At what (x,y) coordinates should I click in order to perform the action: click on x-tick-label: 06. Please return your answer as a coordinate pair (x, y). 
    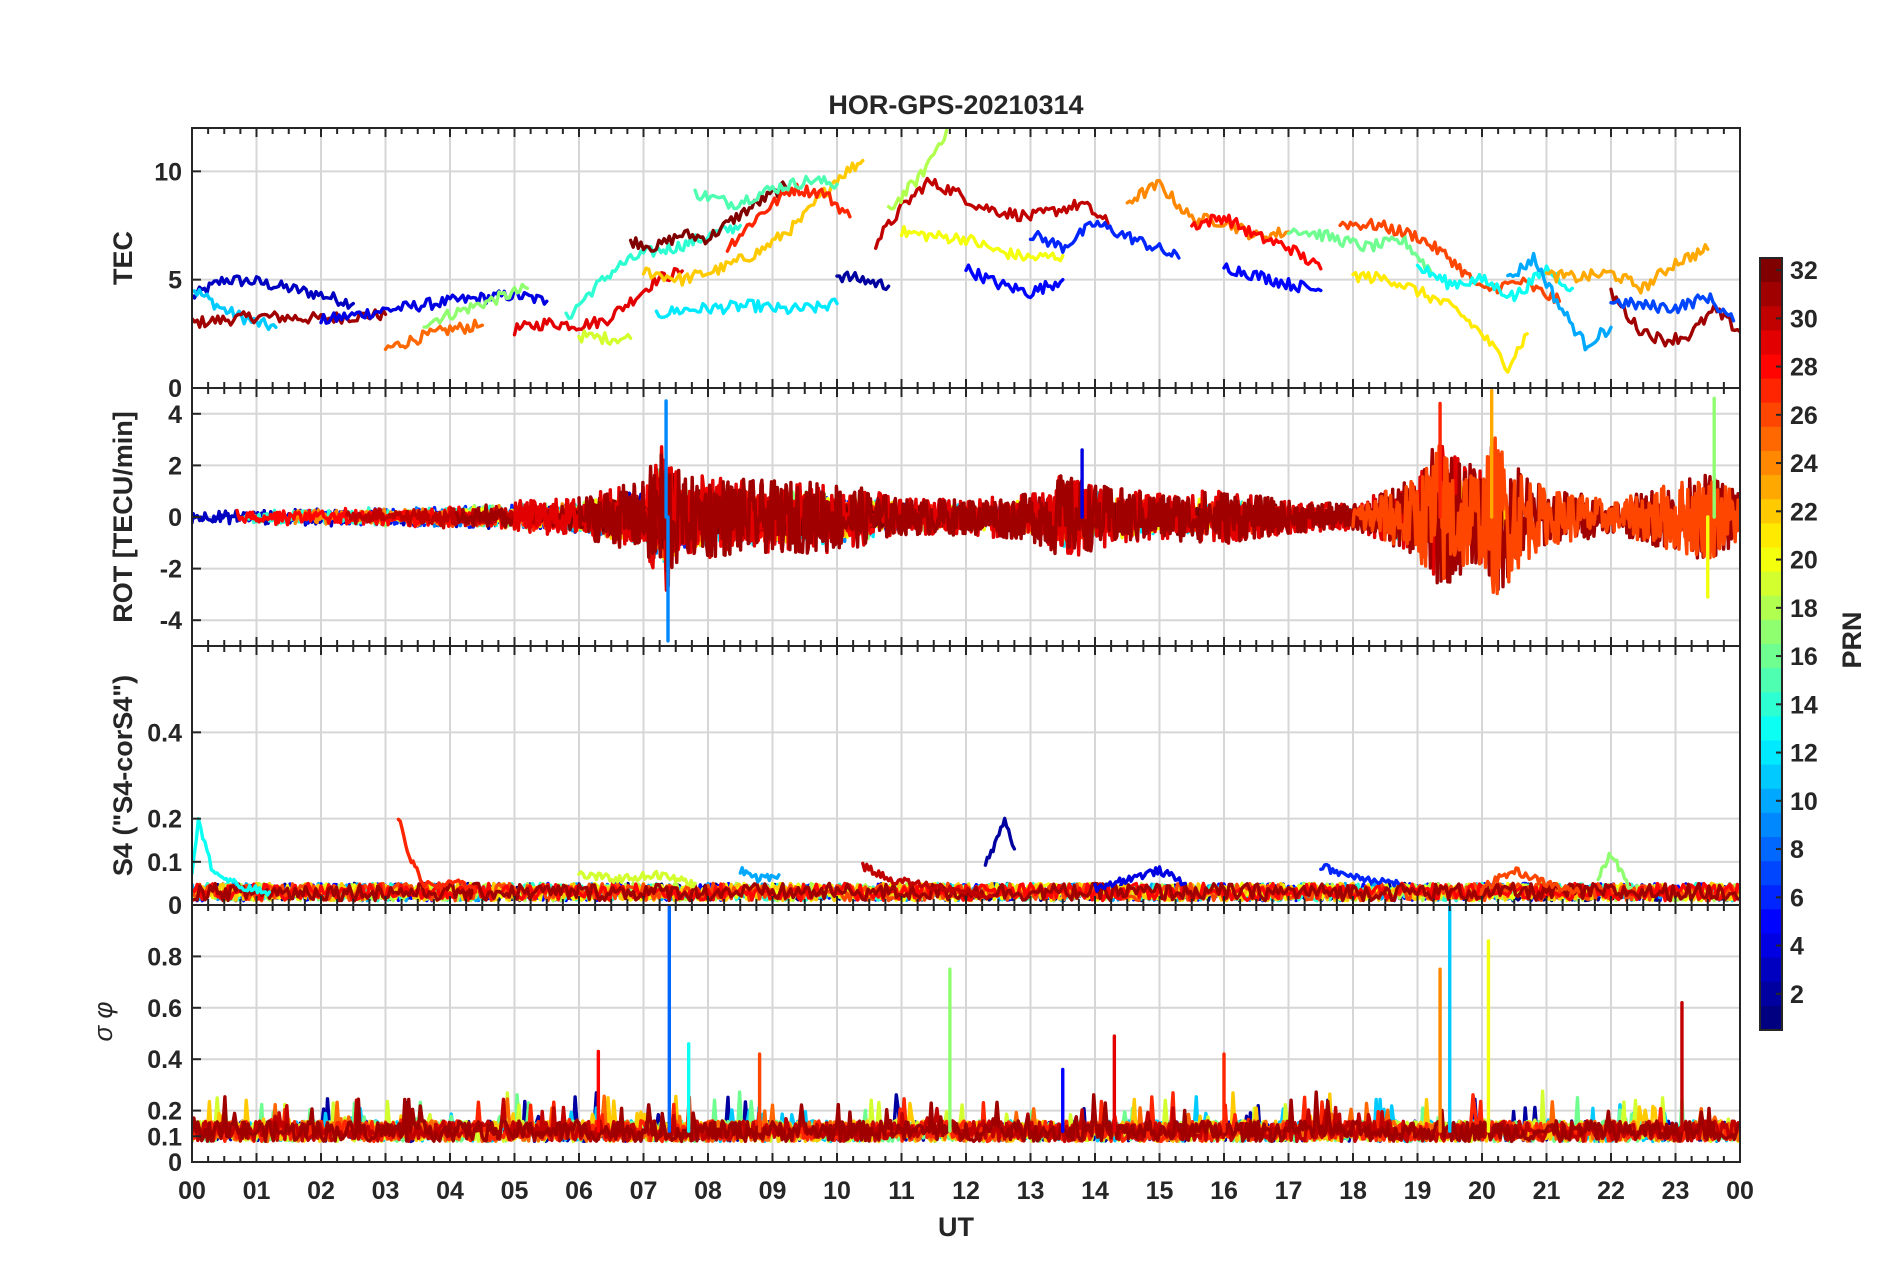
    Looking at the image, I should click on (579, 1191).